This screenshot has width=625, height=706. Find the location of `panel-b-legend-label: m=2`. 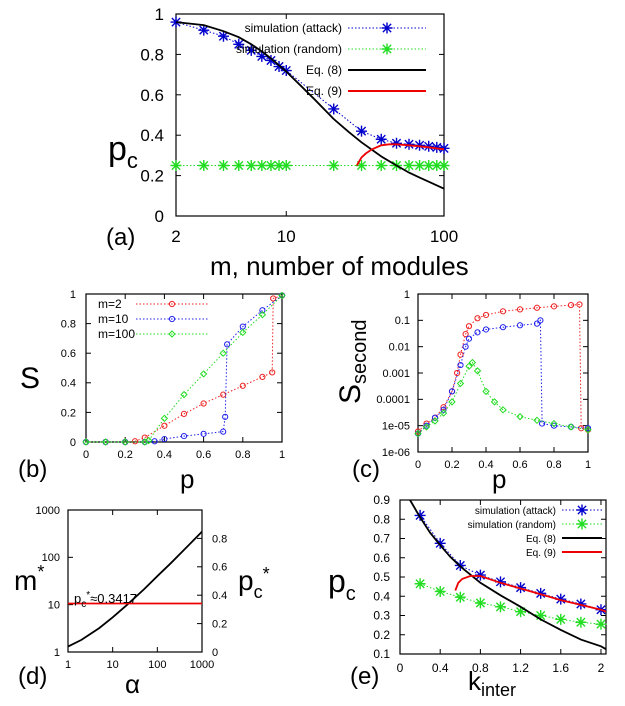

panel-b-legend-label: m=2 is located at coordinates (110, 304).